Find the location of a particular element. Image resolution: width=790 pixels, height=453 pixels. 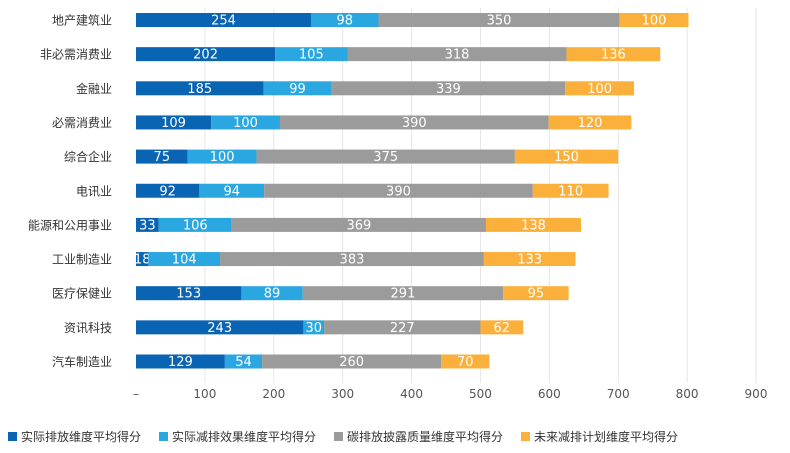

data-label-5-2: 390 is located at coordinates (398, 191).